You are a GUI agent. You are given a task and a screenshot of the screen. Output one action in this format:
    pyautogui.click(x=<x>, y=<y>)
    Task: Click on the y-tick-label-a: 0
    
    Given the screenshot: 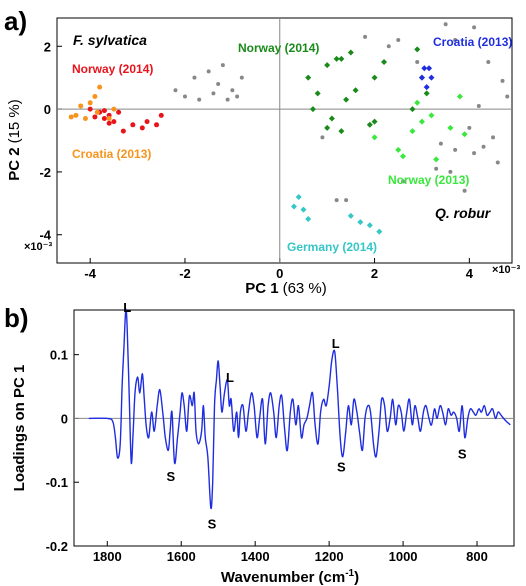 What is the action you would take?
    pyautogui.click(x=47, y=109)
    